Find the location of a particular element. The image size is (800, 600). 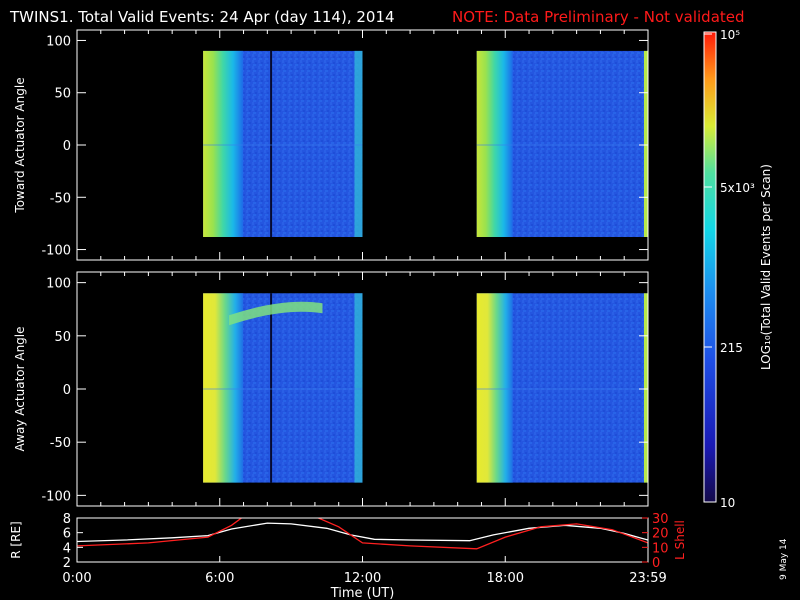

colorbar-tick-label: 10 is located at coordinates (727, 503).